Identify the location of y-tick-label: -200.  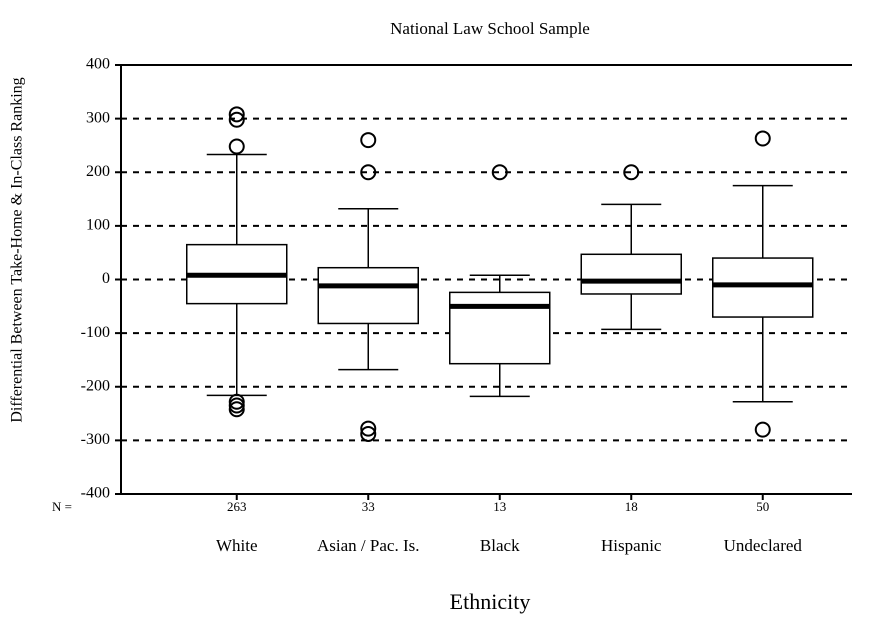
(95, 385).